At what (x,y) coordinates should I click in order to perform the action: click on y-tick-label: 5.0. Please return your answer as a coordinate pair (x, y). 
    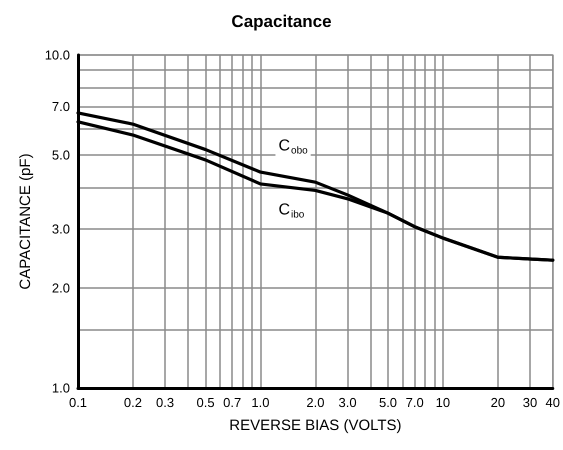
    Looking at the image, I should click on (61, 155).